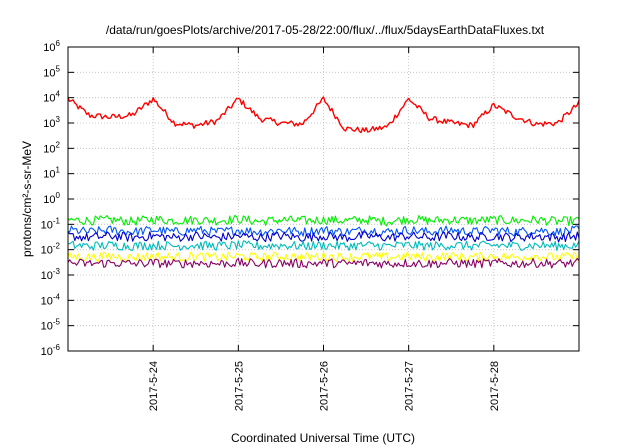  I want to click on y-tick-label: 10⁻², so click(51, 249).